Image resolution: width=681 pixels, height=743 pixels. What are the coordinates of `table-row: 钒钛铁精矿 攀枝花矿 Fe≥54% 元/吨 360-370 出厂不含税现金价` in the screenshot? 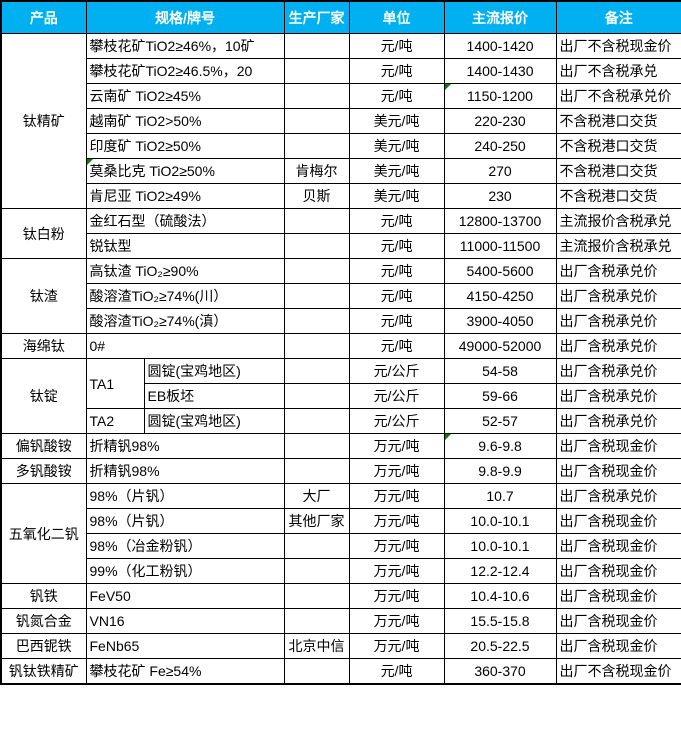 It's located at (340, 671).